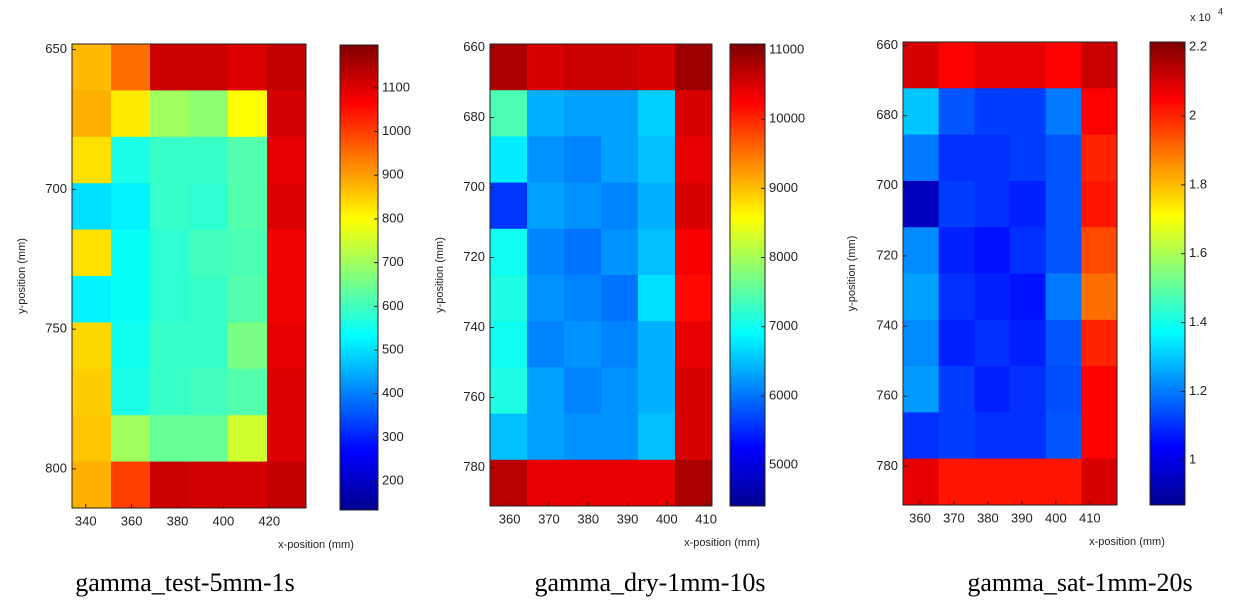 The height and width of the screenshot is (604, 1245). I want to click on y-tick-label: 680, so click(887, 114).